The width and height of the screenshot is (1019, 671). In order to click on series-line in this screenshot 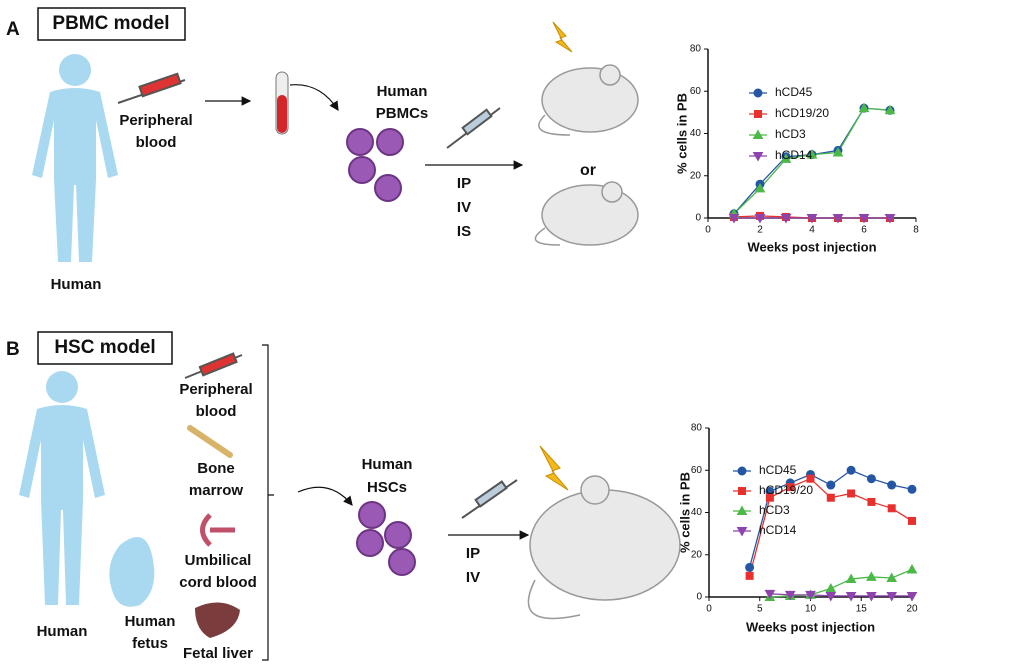, I will do `click(841, 583)`.